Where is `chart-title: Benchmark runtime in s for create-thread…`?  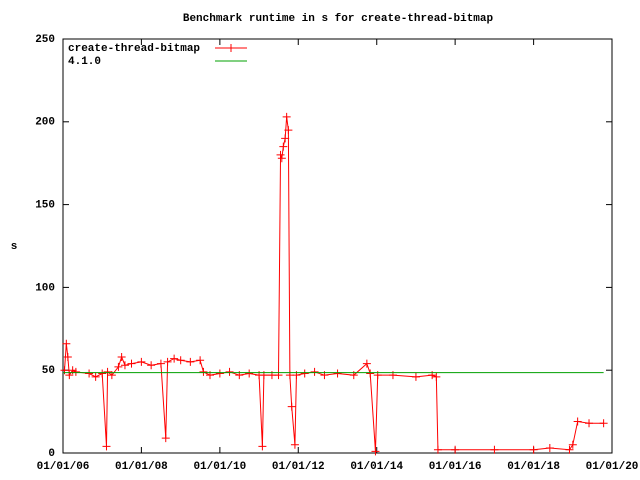 chart-title: Benchmark runtime in s for create-thread… is located at coordinates (338, 19).